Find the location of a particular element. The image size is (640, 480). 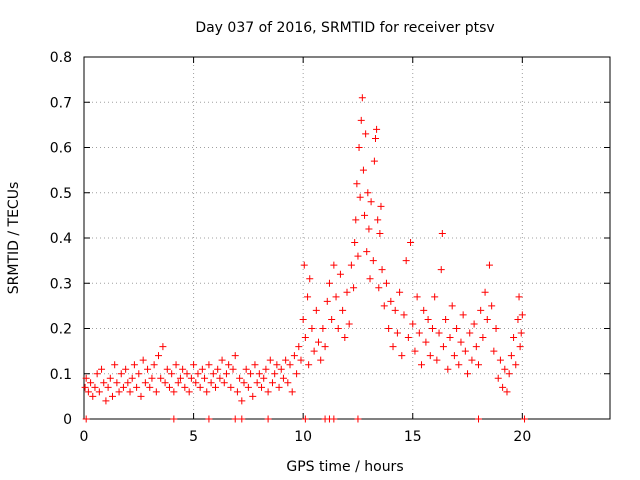

y-tick-label: 0 is located at coordinates (67, 420).